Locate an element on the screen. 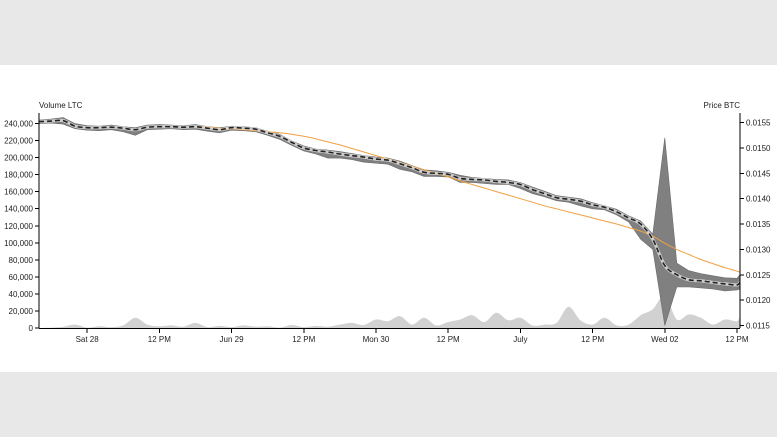 Image resolution: width=777 pixels, height=437 pixels. x-tick-label: July is located at coordinates (520, 339).